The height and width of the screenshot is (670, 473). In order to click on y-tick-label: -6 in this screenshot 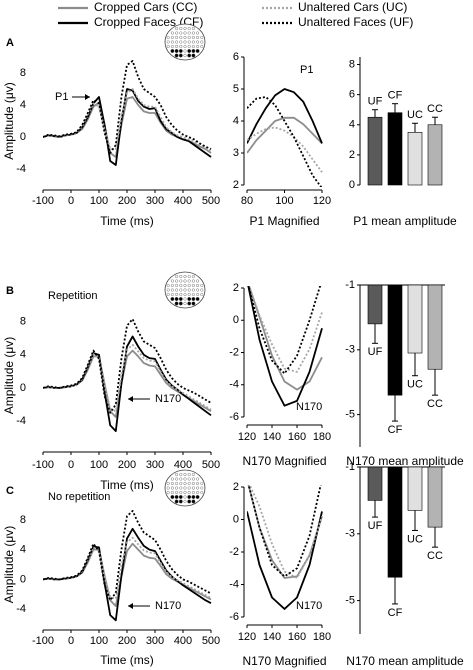, I will do `click(234, 417)`.